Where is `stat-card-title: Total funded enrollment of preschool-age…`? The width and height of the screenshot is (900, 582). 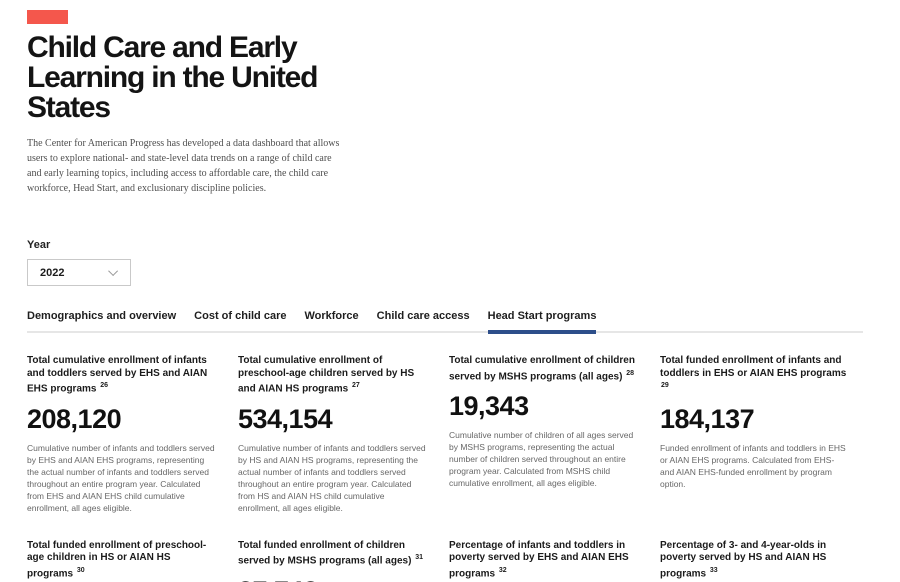
stat-card-title: Total funded enrollment of preschool-age… is located at coordinates (117, 559).